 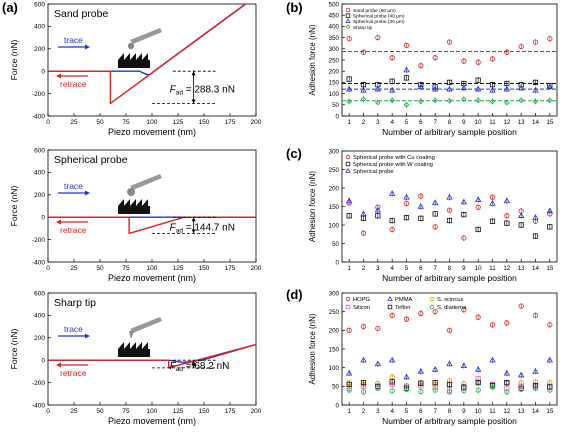 I want to click on x-tick-label: 25, so click(x=74, y=411).